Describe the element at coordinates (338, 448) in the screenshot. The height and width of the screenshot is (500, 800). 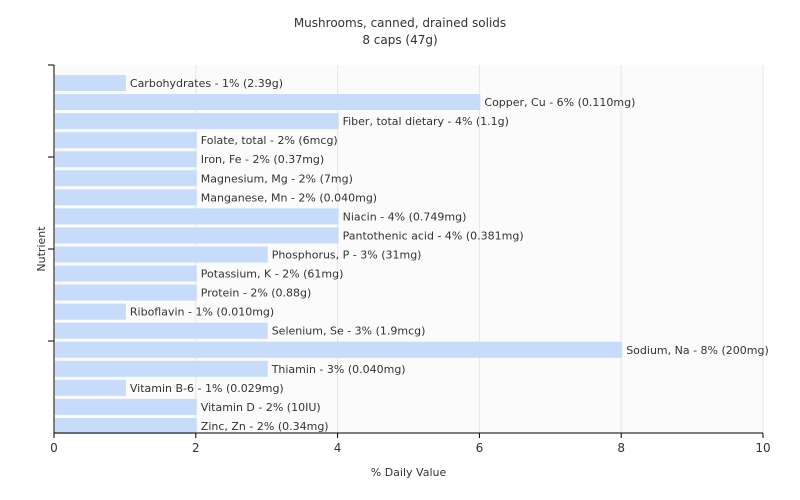
I see `x-tick-label: 4` at that location.